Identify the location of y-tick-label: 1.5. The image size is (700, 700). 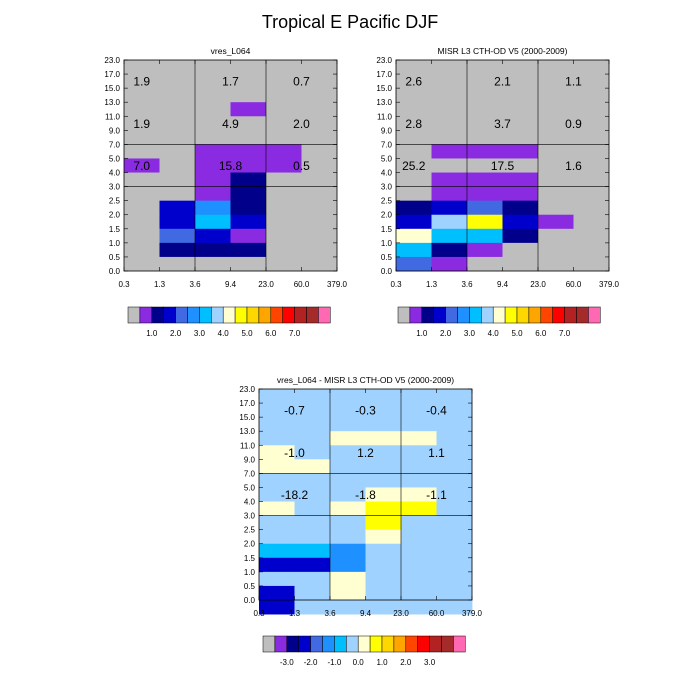
(115, 229).